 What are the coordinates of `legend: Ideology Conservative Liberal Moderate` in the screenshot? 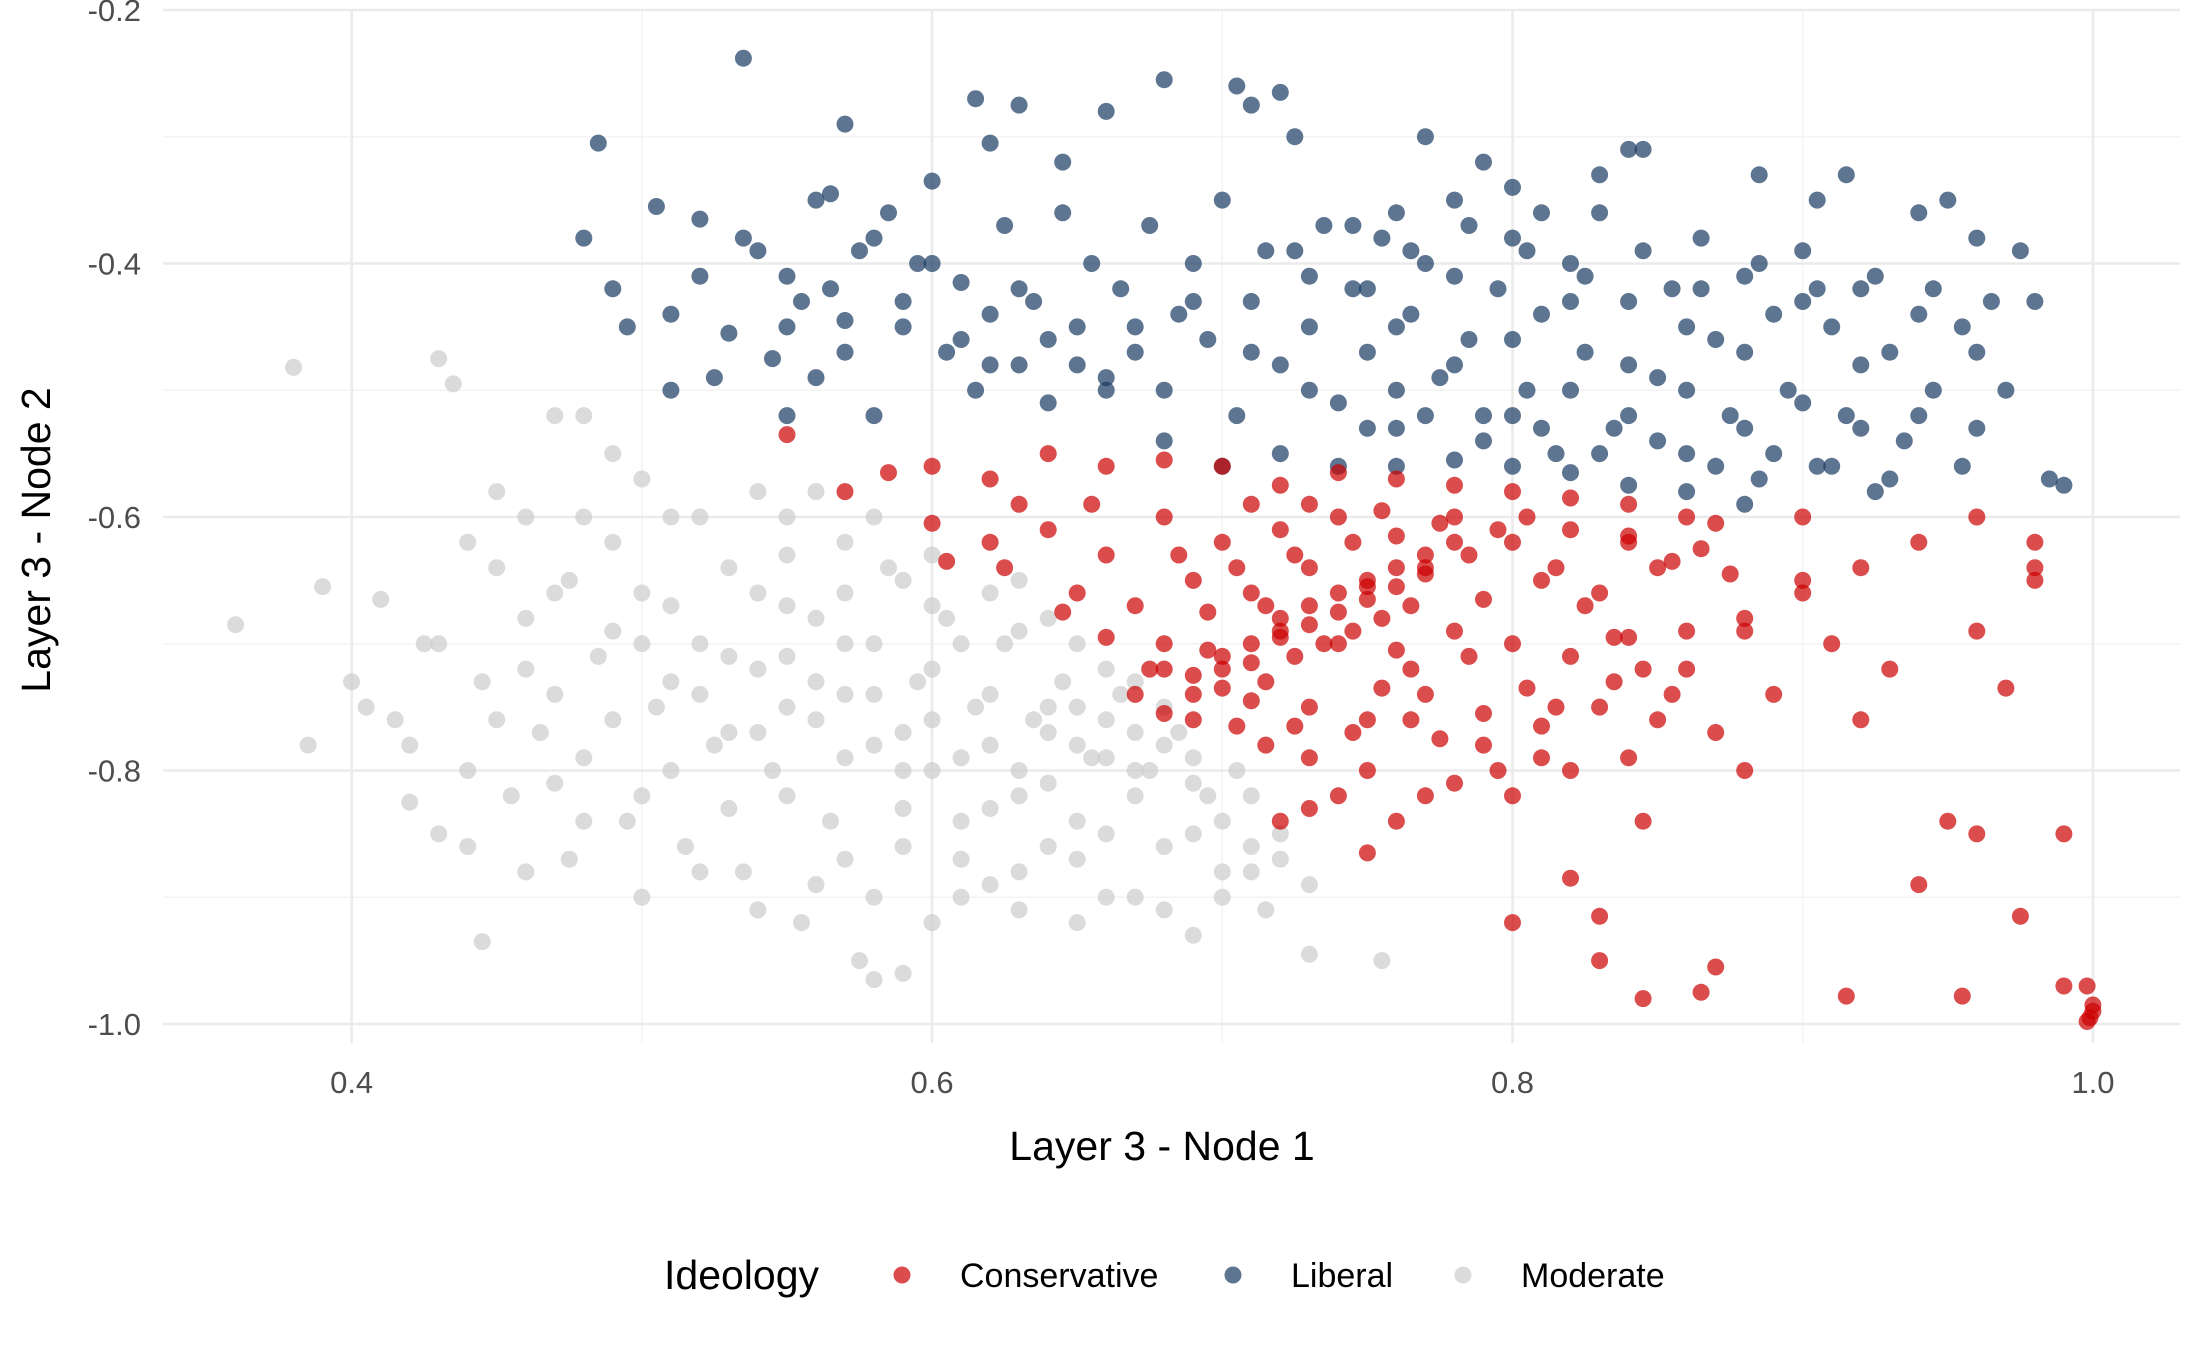 It's located at (1164, 1275).